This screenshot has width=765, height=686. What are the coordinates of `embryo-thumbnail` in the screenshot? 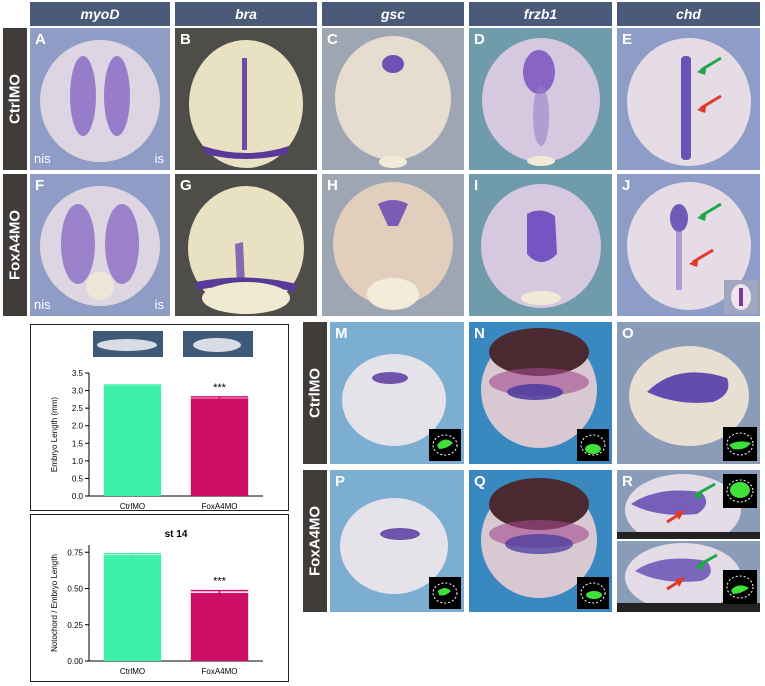 It's located at (741, 297).